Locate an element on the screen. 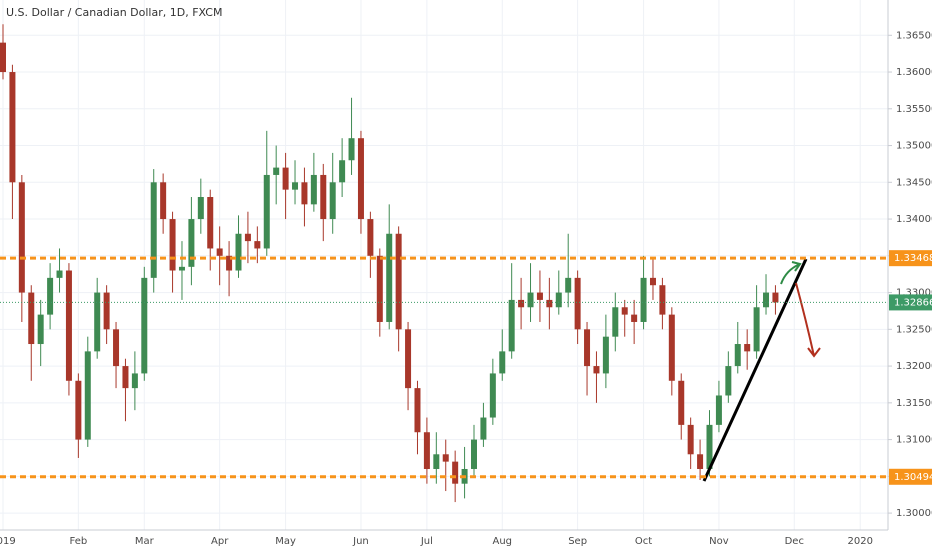 The width and height of the screenshot is (932, 550). y-tick-label: 1.36500 is located at coordinates (914, 35).